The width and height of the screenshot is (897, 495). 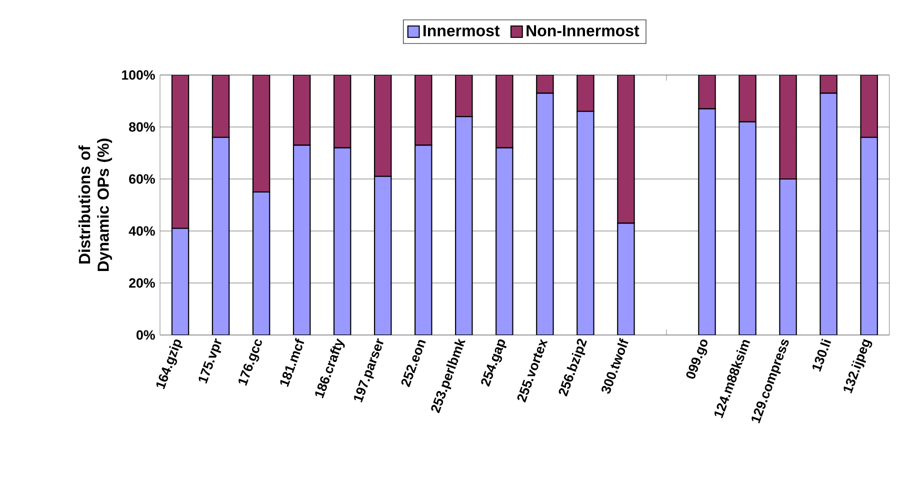 I want to click on legend-label: Innermost, so click(x=462, y=30).